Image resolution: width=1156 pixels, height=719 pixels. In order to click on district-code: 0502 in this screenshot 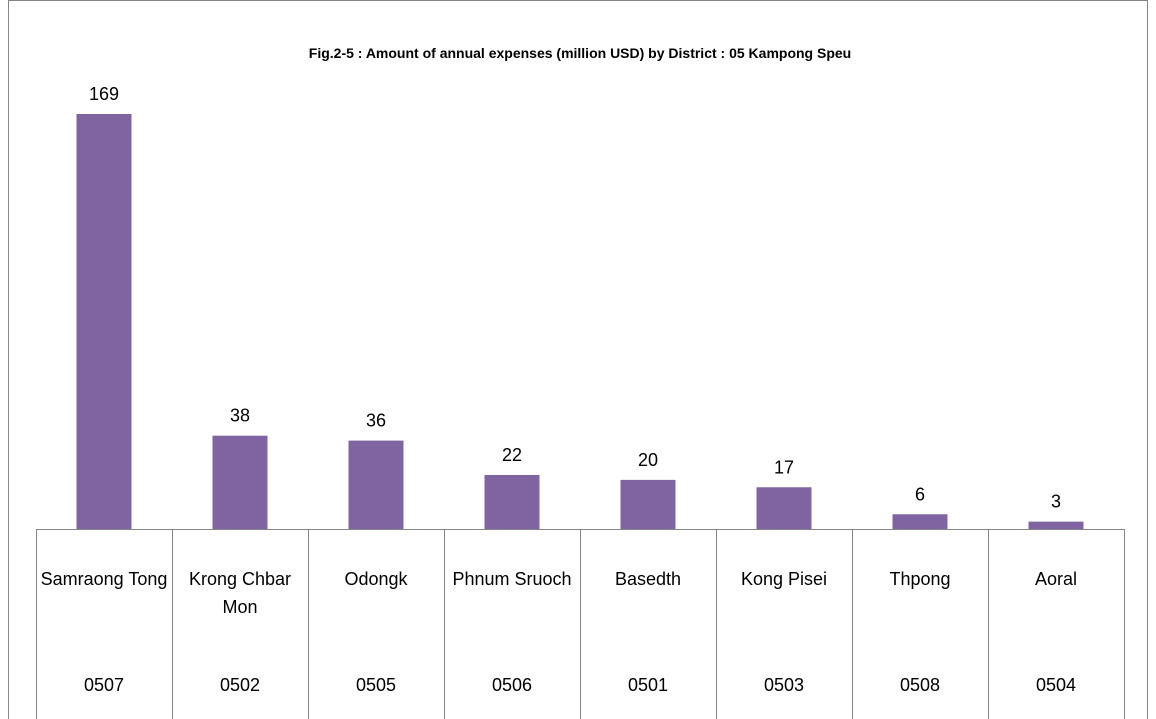, I will do `click(240, 685)`.